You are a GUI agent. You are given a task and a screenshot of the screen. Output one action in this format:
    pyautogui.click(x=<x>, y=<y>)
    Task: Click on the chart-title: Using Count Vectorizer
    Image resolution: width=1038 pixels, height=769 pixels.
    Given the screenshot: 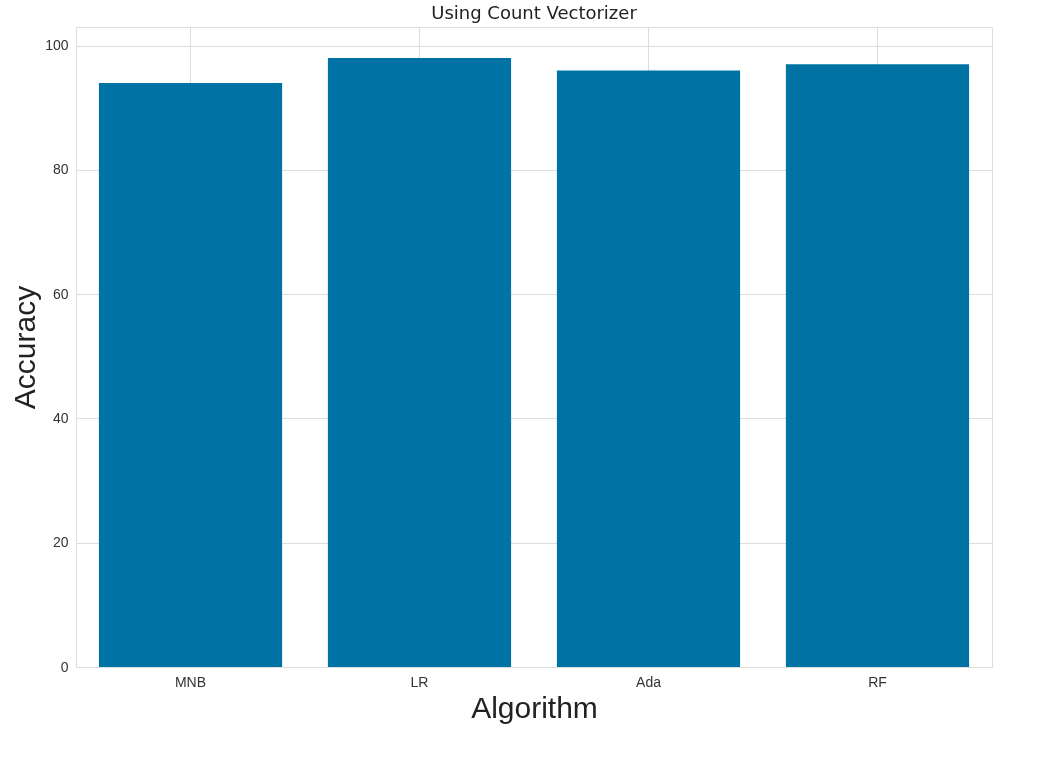 What is the action you would take?
    pyautogui.click(x=534, y=12)
    